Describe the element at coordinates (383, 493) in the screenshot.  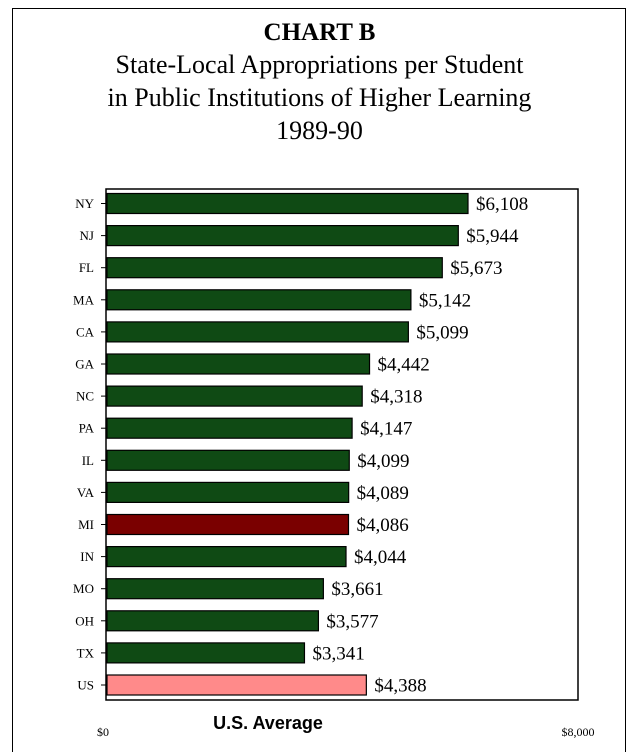
I see `value-label-va: $4,089` at that location.